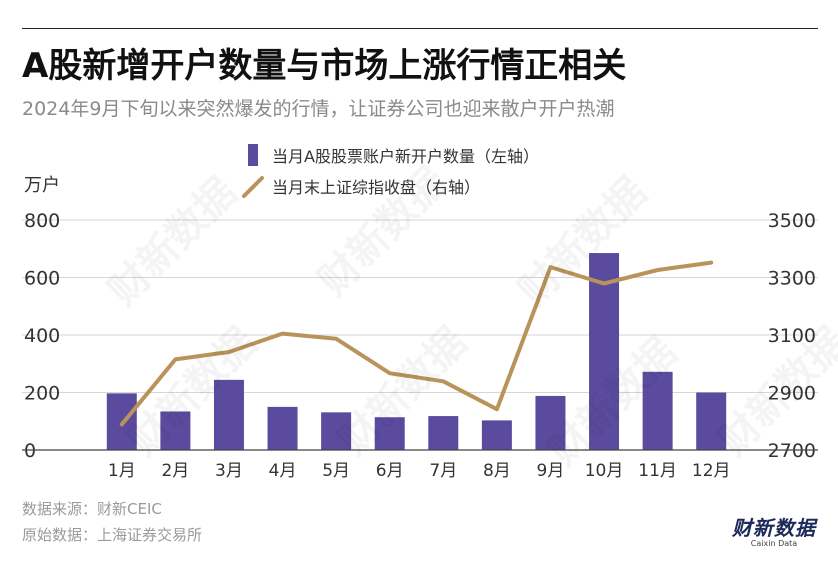 The height and width of the screenshot is (564, 838). I want to click on x-tick-label: 10月, so click(604, 471).